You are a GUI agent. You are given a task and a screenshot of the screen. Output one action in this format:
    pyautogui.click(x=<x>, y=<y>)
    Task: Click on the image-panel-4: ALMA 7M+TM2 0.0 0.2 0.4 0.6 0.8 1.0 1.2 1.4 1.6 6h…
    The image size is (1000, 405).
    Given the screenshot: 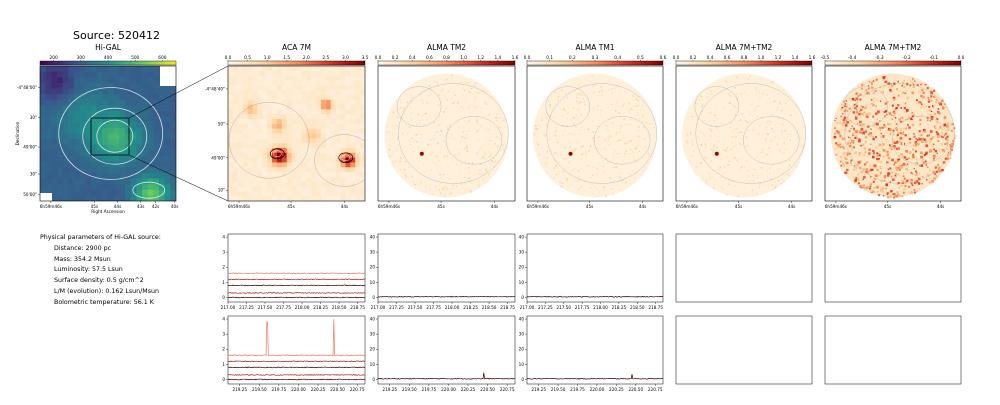 What is the action you would take?
    pyautogui.click(x=744, y=126)
    